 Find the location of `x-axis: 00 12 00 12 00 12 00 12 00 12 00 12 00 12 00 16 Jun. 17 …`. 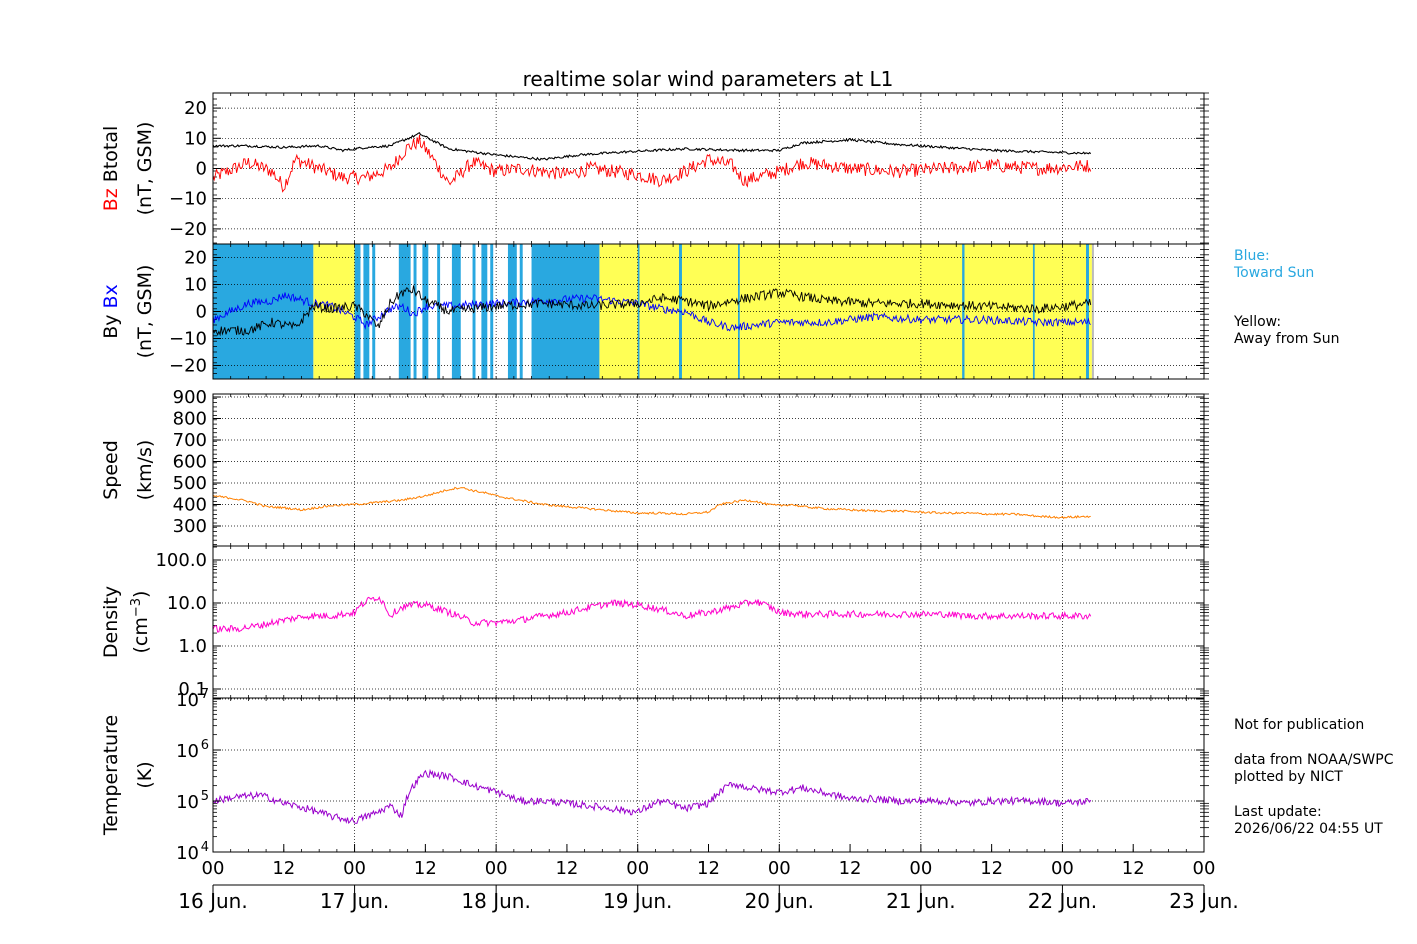

x-axis: 00 12 00 12 00 12 00 12 00 12 00 12 00 12 00 16 Jun. 17 … is located at coordinates (708, 878).